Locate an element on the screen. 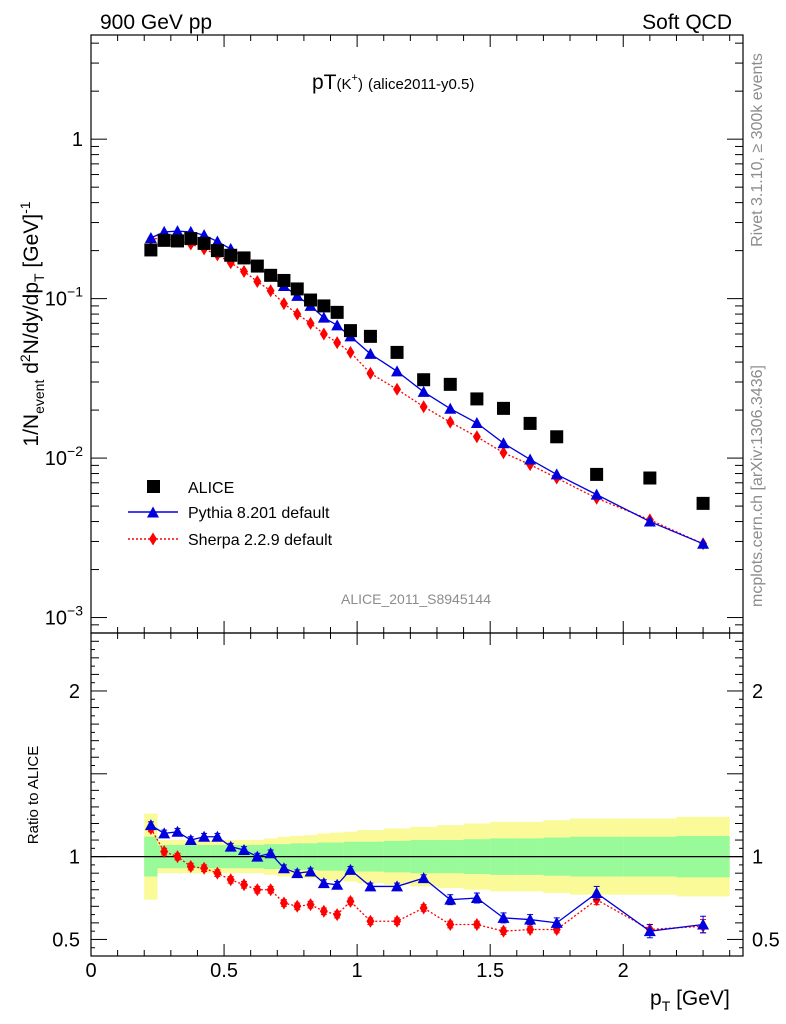 This screenshot has height=1024, width=786. plot-title-close: ) is located at coordinates (360, 84).